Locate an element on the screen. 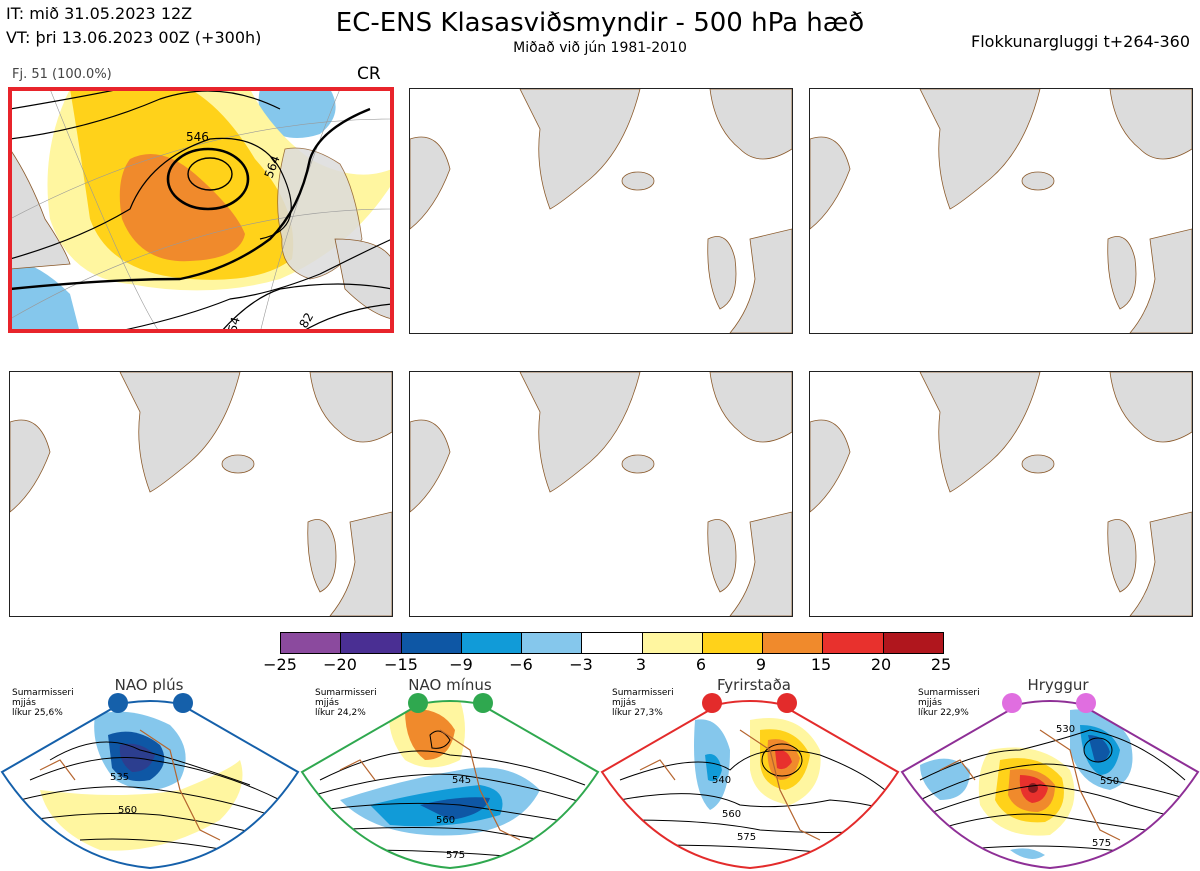 This screenshot has height=871, width=1200. colorbar-tick: 25 is located at coordinates (941, 664).